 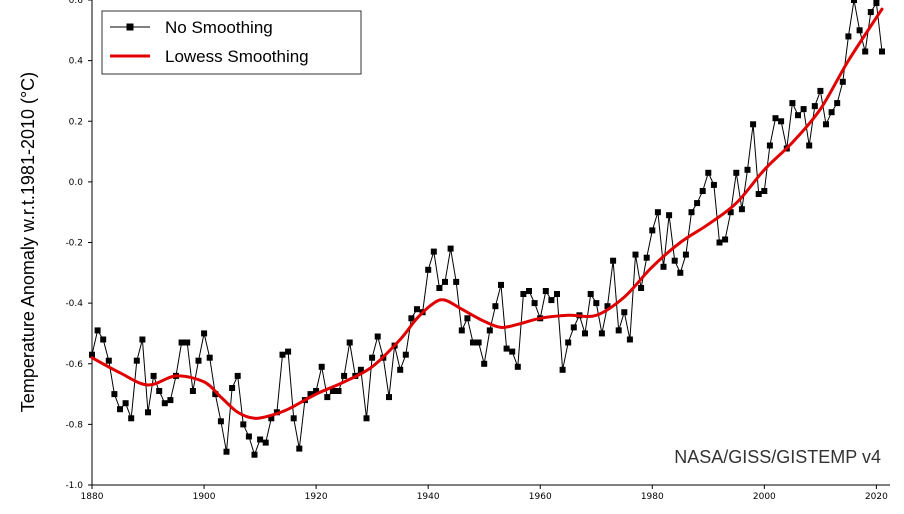 I want to click on source-annotation: NASA/GISS/GISTEMP v4, so click(x=777, y=457).